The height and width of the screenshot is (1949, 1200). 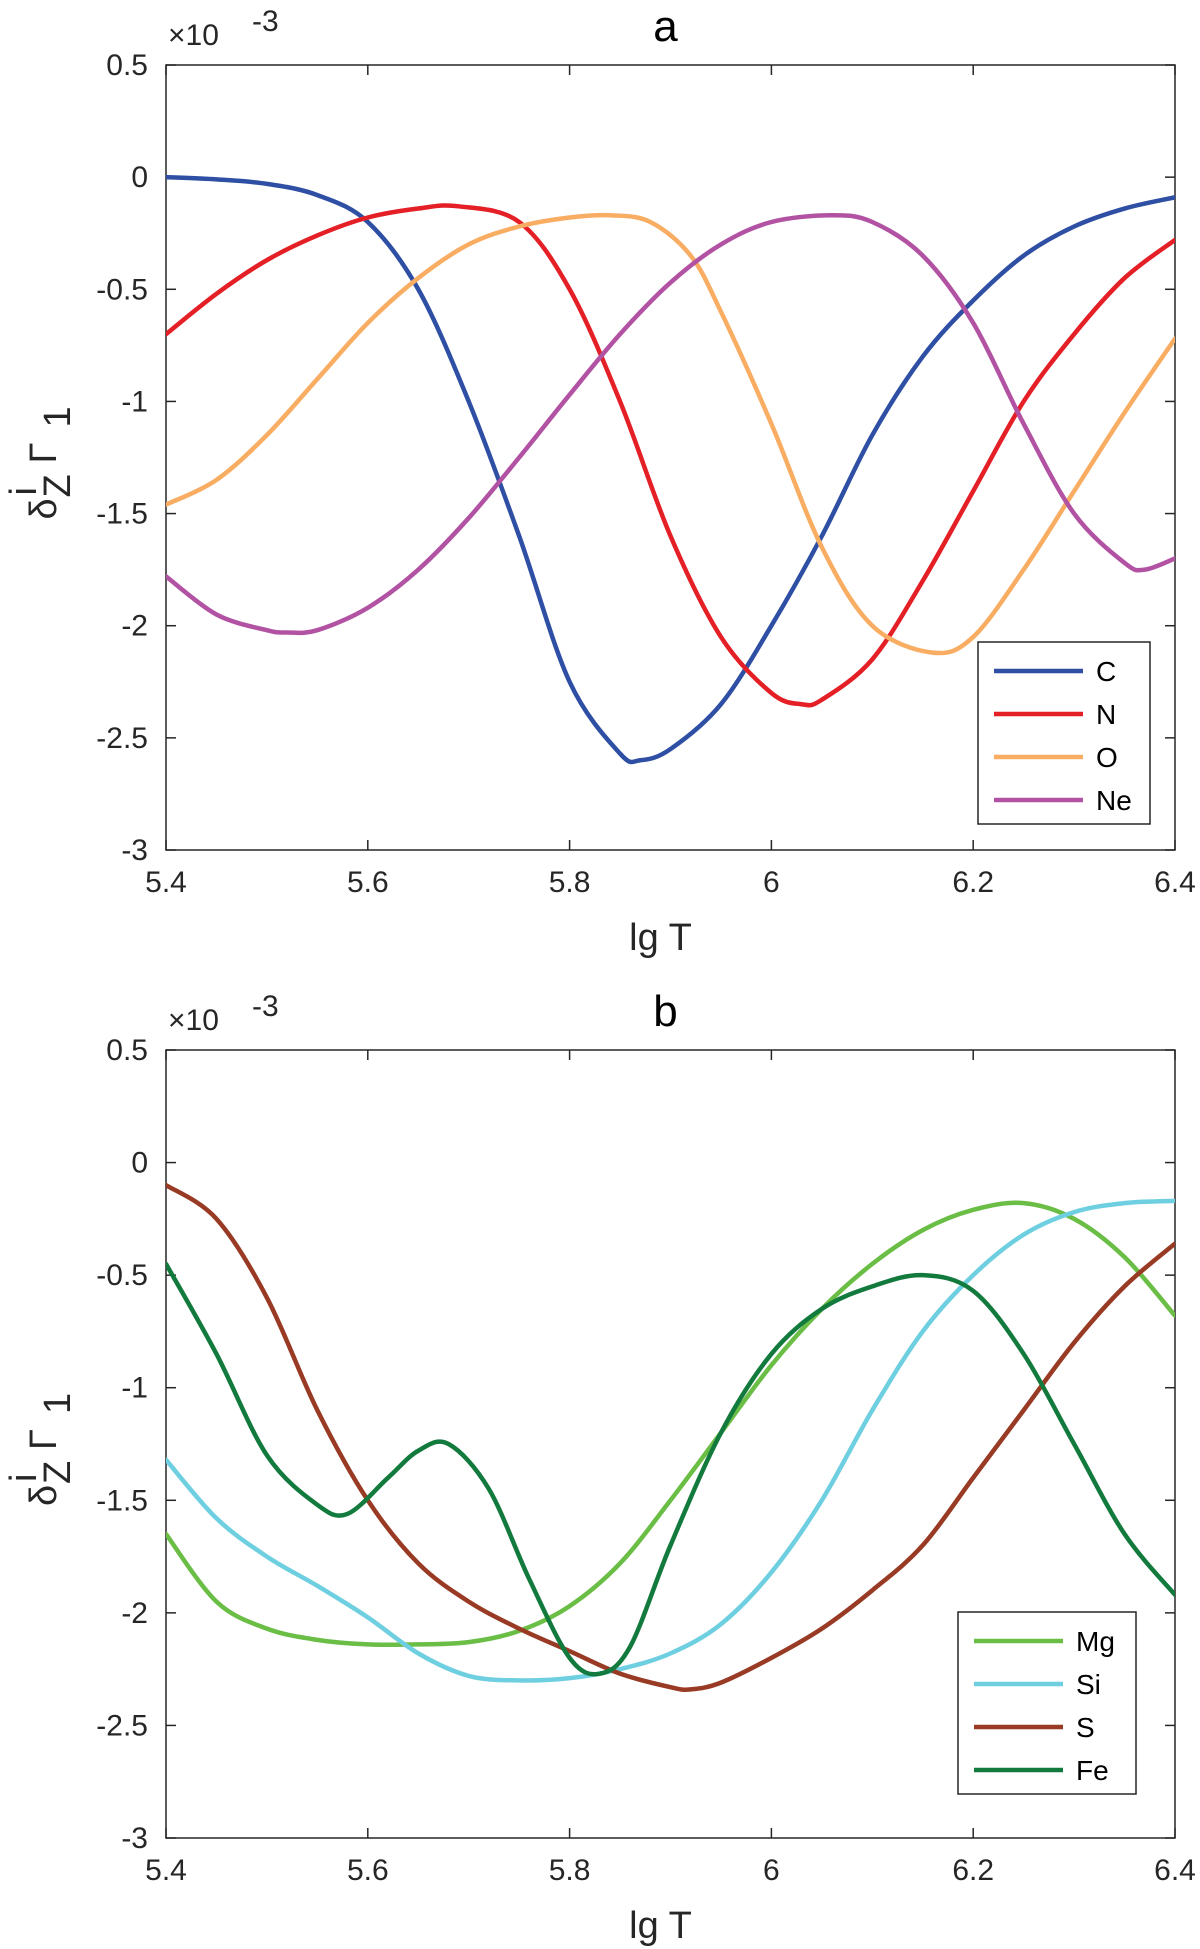 What do you see at coordinates (1106, 714) in the screenshot?
I see `legend-label-n: N` at bounding box center [1106, 714].